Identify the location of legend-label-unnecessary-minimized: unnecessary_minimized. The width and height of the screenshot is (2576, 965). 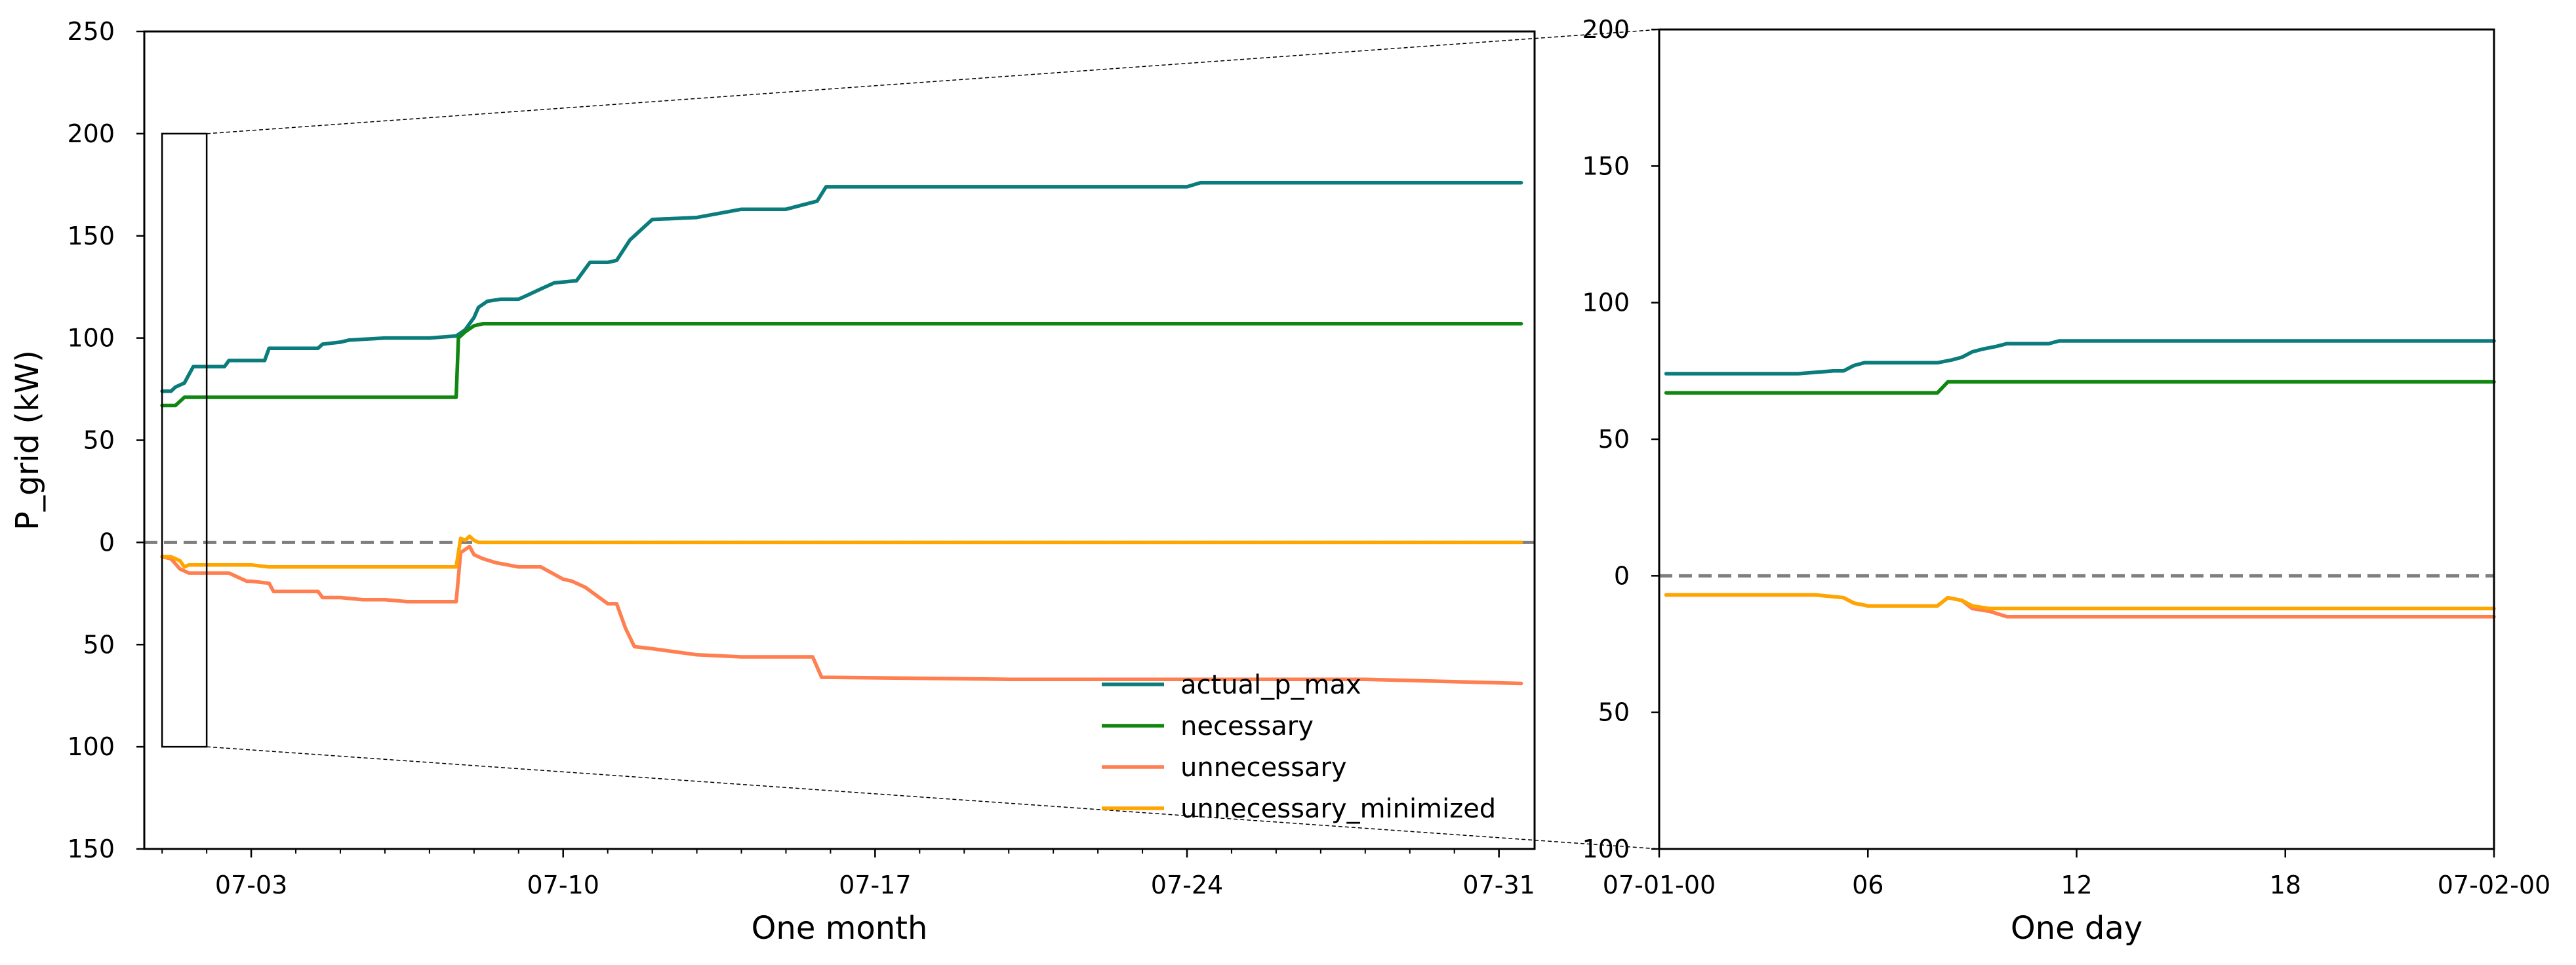
(1338, 809).